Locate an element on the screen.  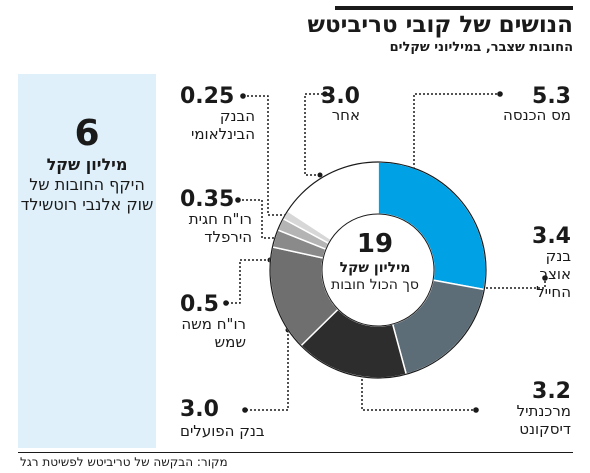
slice-label-income-tax: מס הכנסה is located at coordinates (537, 115).